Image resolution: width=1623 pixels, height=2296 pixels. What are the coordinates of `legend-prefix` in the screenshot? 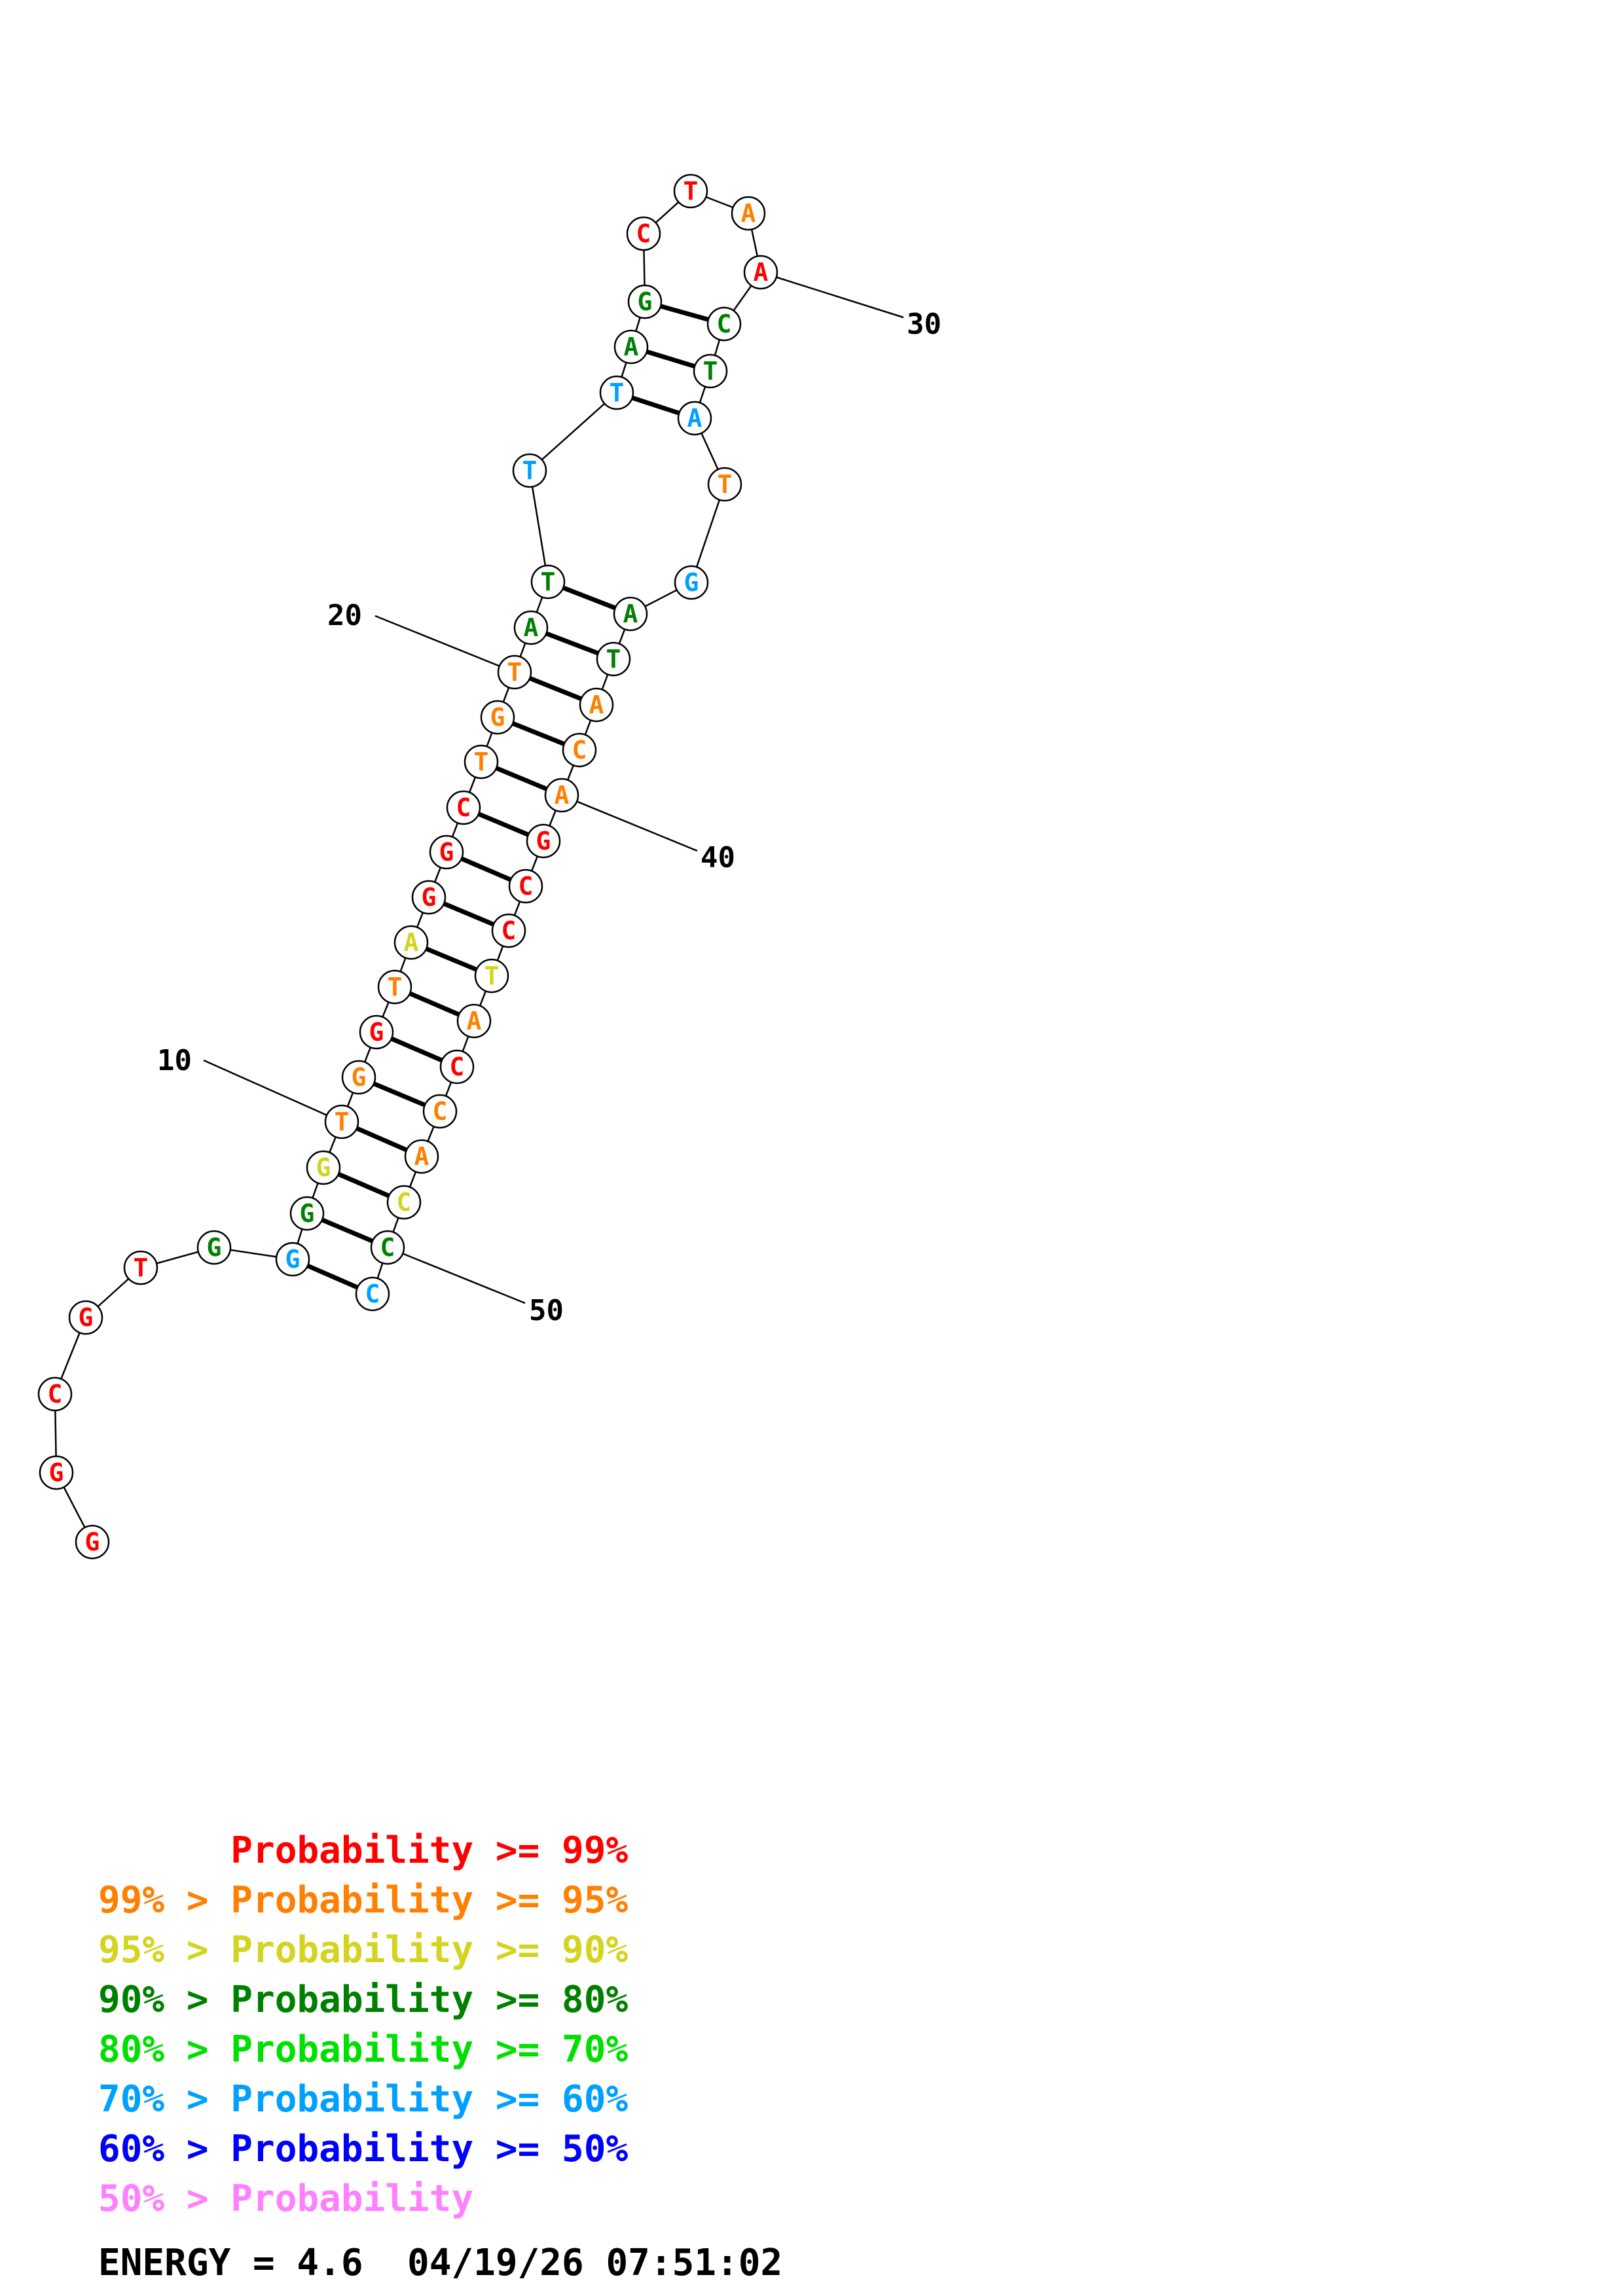 It's located at (164, 1850).